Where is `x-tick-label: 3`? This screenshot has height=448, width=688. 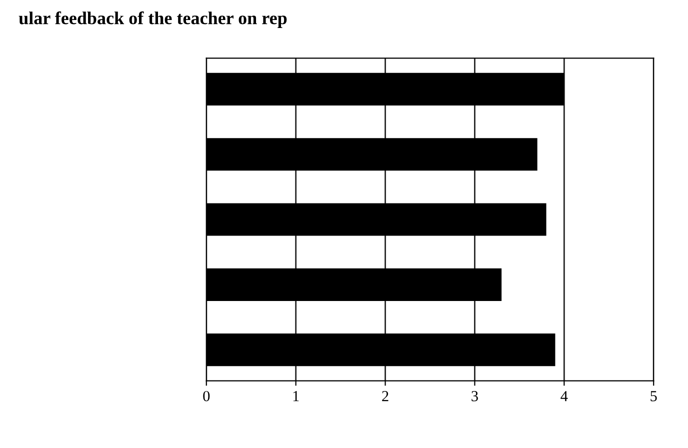 x-tick-label: 3 is located at coordinates (475, 396).